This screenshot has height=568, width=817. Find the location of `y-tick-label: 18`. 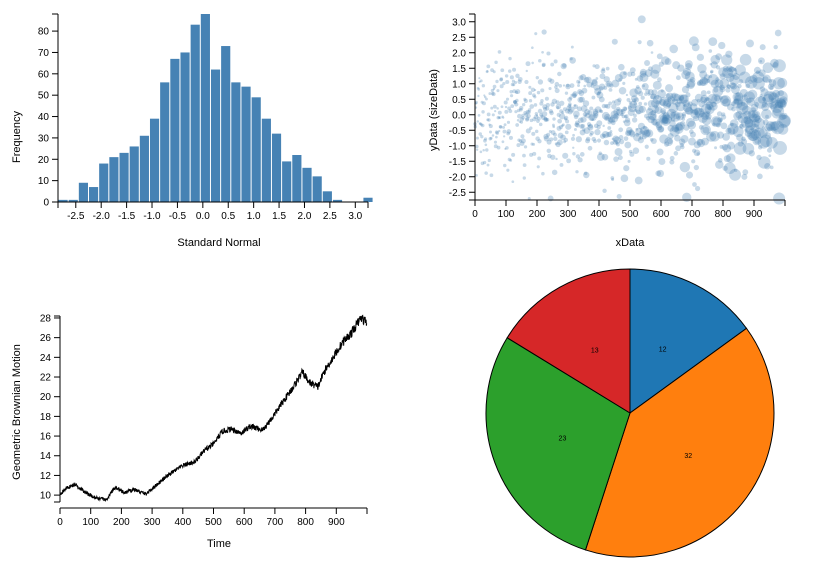

y-tick-label: 18 is located at coordinates (46, 417).